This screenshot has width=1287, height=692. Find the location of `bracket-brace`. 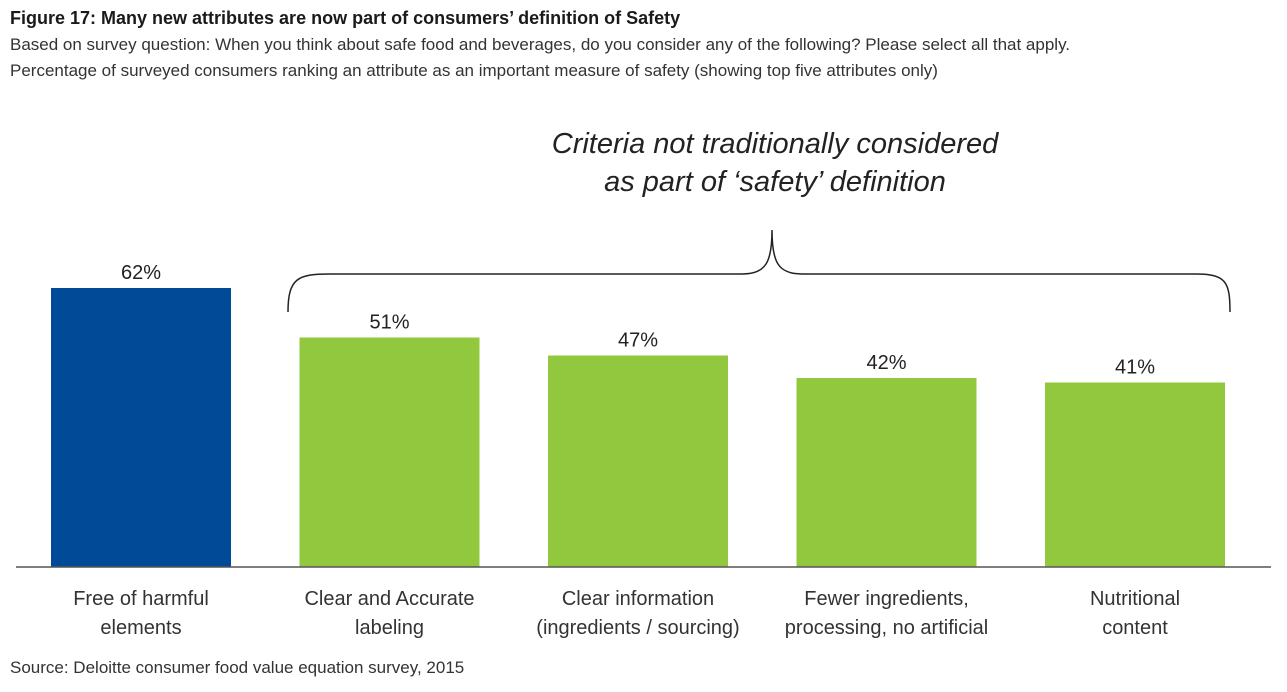

bracket-brace is located at coordinates (759, 271).